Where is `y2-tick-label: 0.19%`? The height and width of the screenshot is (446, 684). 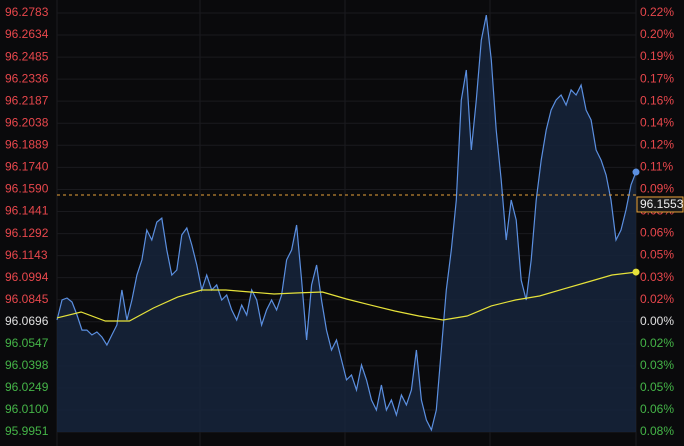
y2-tick-label: 0.19% is located at coordinates (657, 56).